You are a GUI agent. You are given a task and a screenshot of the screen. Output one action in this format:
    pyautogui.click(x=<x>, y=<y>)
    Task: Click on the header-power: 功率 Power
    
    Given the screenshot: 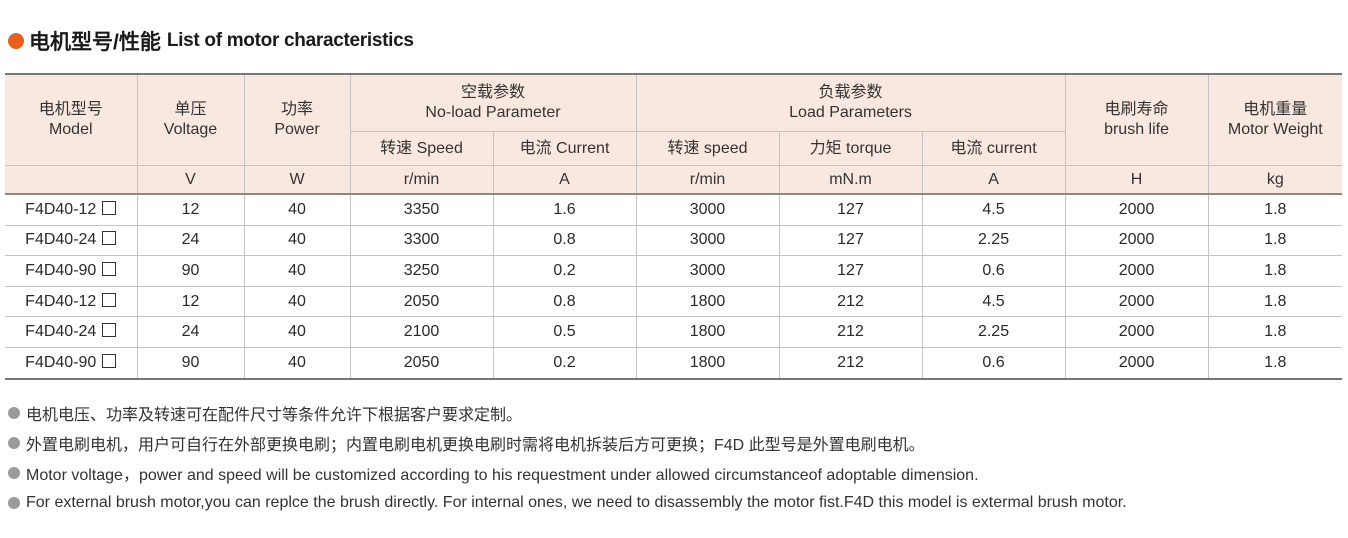 What is the action you would take?
    pyautogui.click(x=297, y=119)
    